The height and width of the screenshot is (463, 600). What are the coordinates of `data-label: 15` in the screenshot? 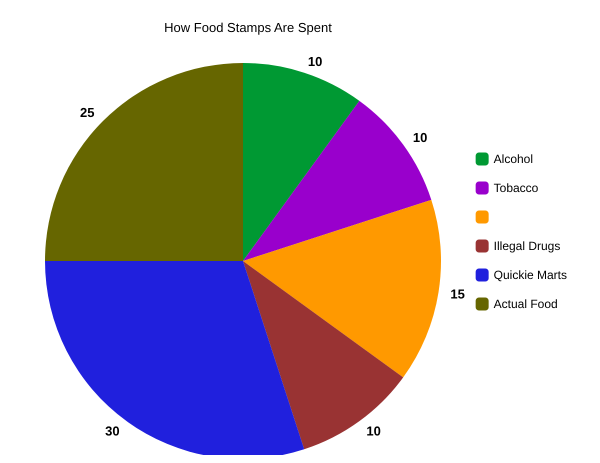 It's located at (457, 294).